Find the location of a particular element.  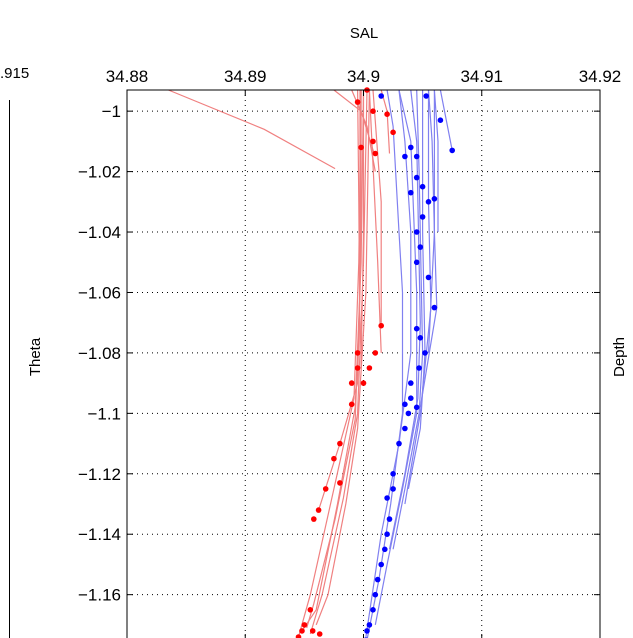

y-tick-label: −1.14 is located at coordinates (99, 534).